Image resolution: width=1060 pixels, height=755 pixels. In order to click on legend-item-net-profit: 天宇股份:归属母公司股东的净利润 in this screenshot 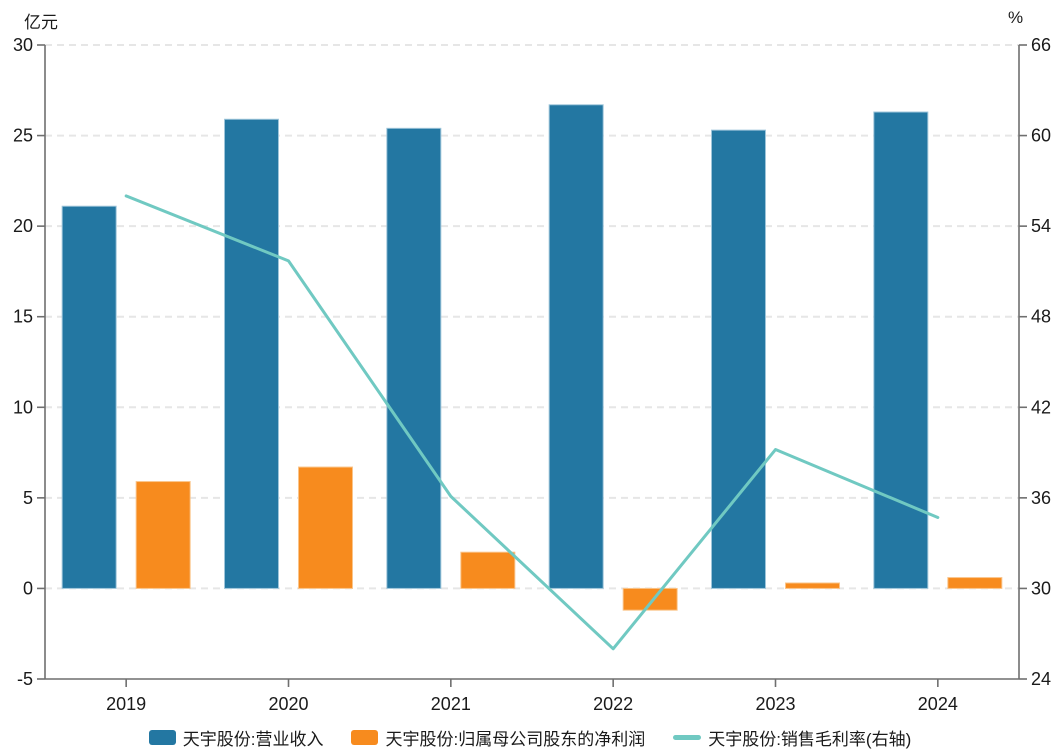, I will do `click(498, 737)`.